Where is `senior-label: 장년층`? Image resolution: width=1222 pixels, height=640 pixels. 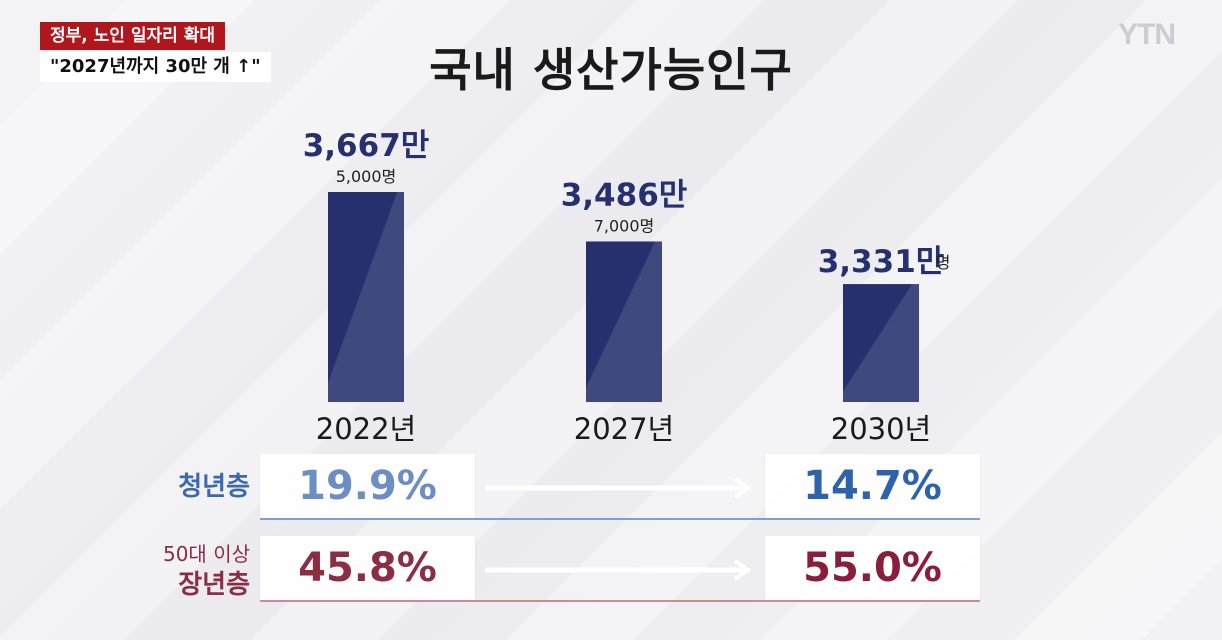
senior-label: 장년층 is located at coordinates (214, 585).